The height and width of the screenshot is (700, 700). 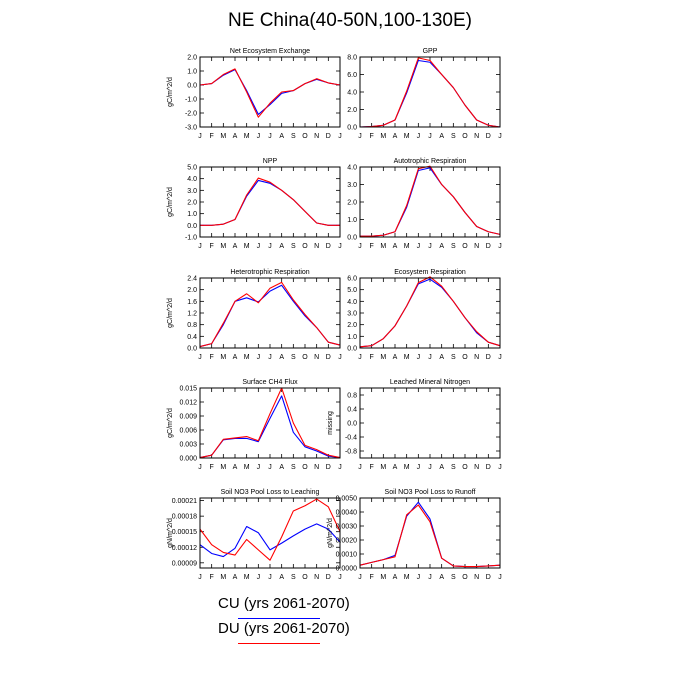 What do you see at coordinates (192, 214) in the screenshot?
I see `y-tick-label: 1.0` at bounding box center [192, 214].